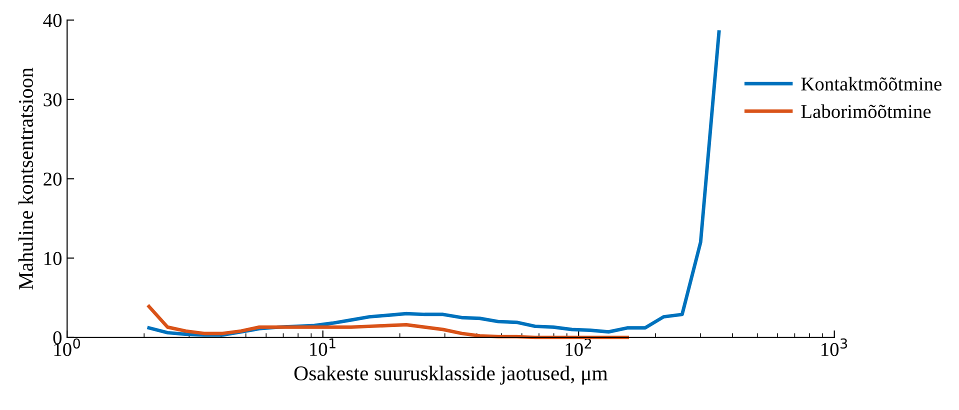 The image size is (959, 410). What do you see at coordinates (866, 111) in the screenshot?
I see `legend-label: Laborimõõtmine` at bounding box center [866, 111].